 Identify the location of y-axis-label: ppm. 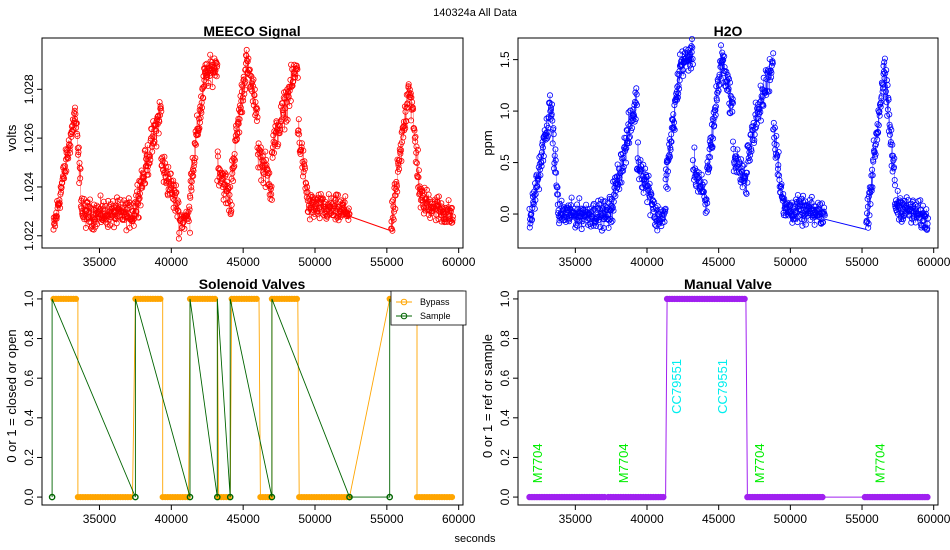
(487, 142).